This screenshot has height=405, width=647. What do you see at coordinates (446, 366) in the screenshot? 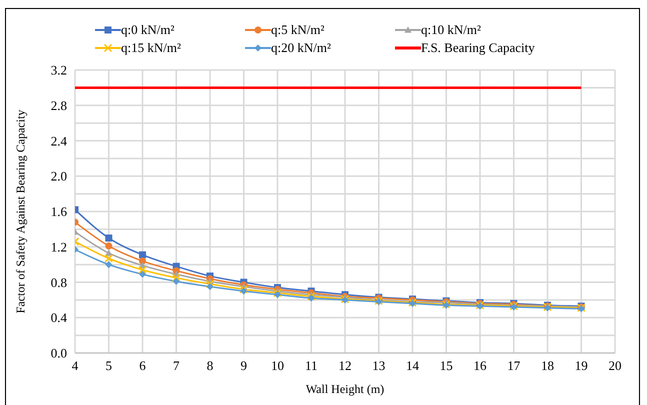
I see `x-tick-label: 15` at bounding box center [446, 366].